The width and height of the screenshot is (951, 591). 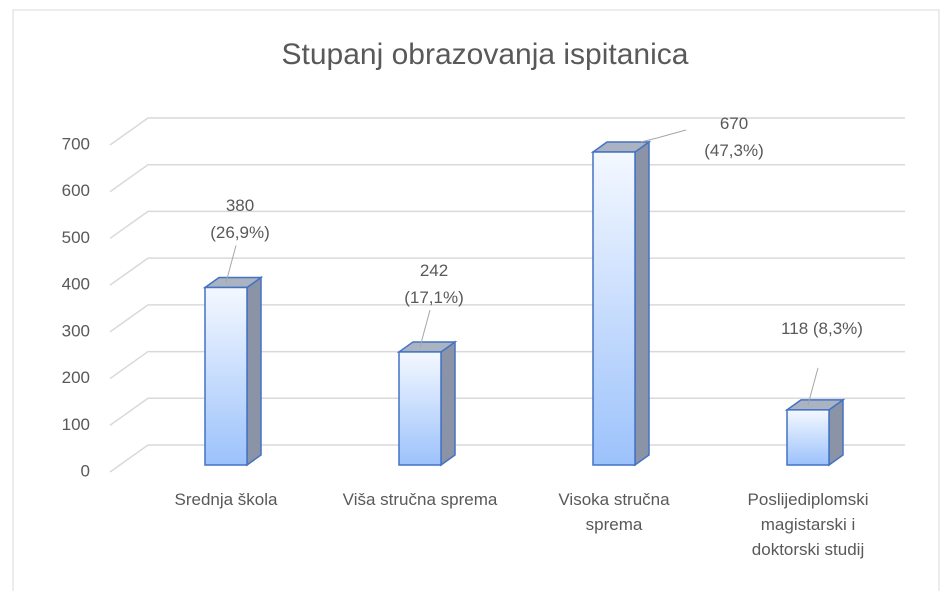 I want to click on x-tick-label: Viša stručna sprema, so click(x=420, y=499).